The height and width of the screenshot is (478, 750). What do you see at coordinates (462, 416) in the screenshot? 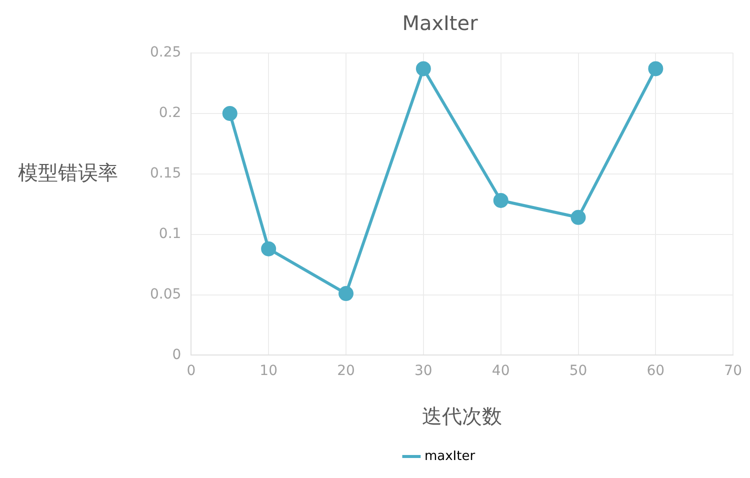
I see `x-axis-title: 迭代次数` at bounding box center [462, 416].